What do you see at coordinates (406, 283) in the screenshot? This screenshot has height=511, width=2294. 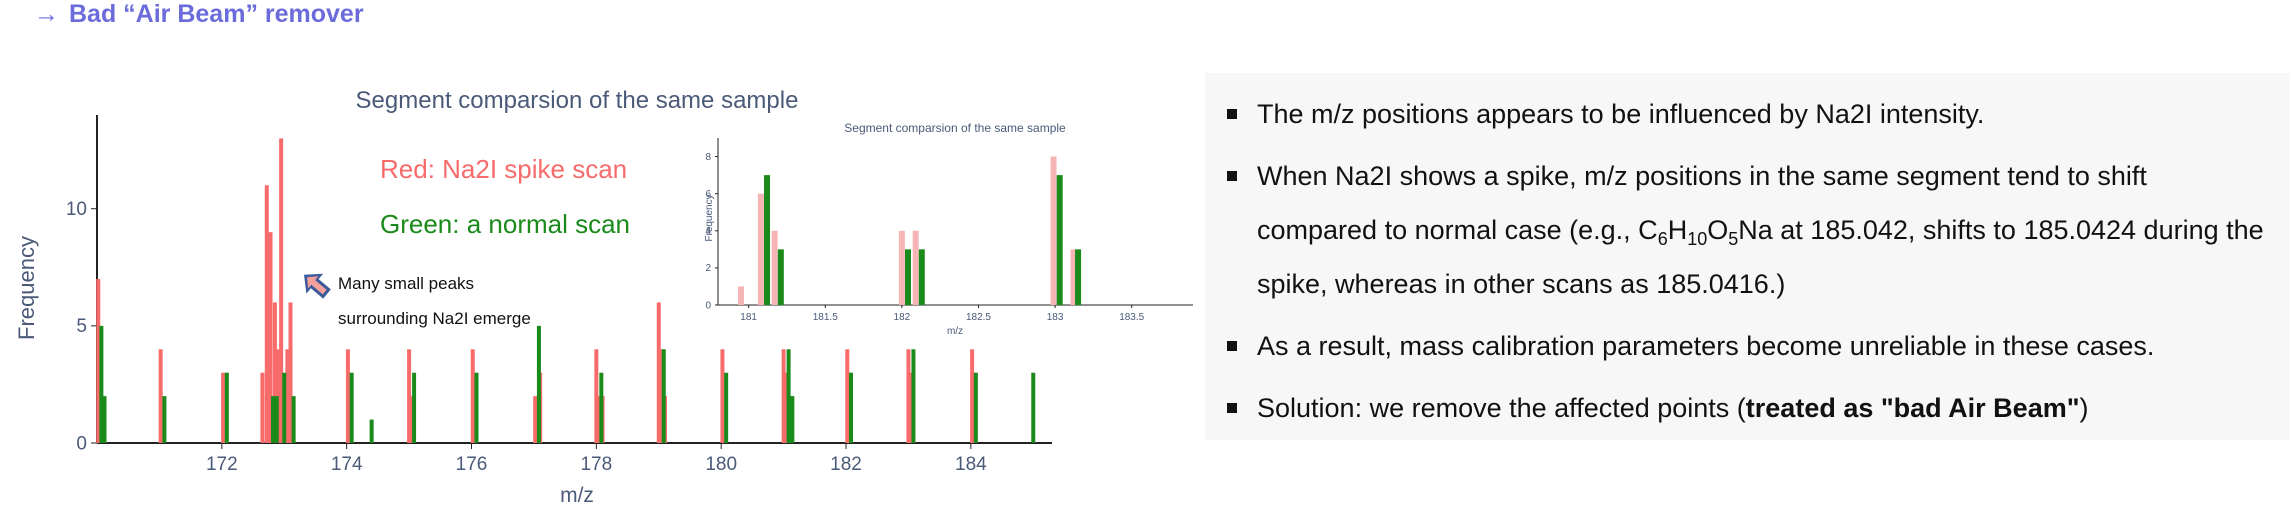 I see `annotation-note-line1: Many small peaks` at bounding box center [406, 283].